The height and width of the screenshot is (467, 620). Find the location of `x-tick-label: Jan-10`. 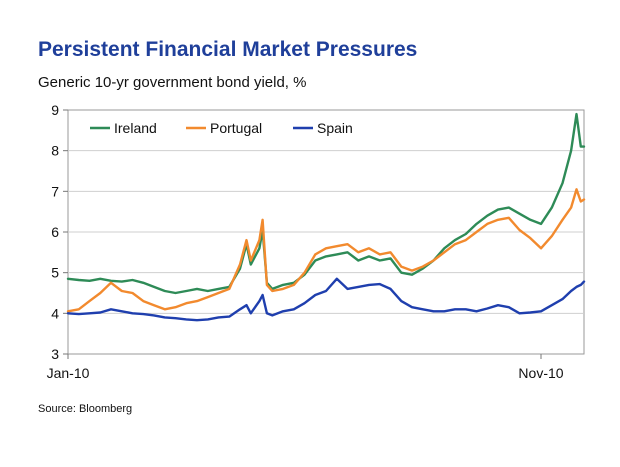

x-tick-label: Jan-10 is located at coordinates (68, 373).